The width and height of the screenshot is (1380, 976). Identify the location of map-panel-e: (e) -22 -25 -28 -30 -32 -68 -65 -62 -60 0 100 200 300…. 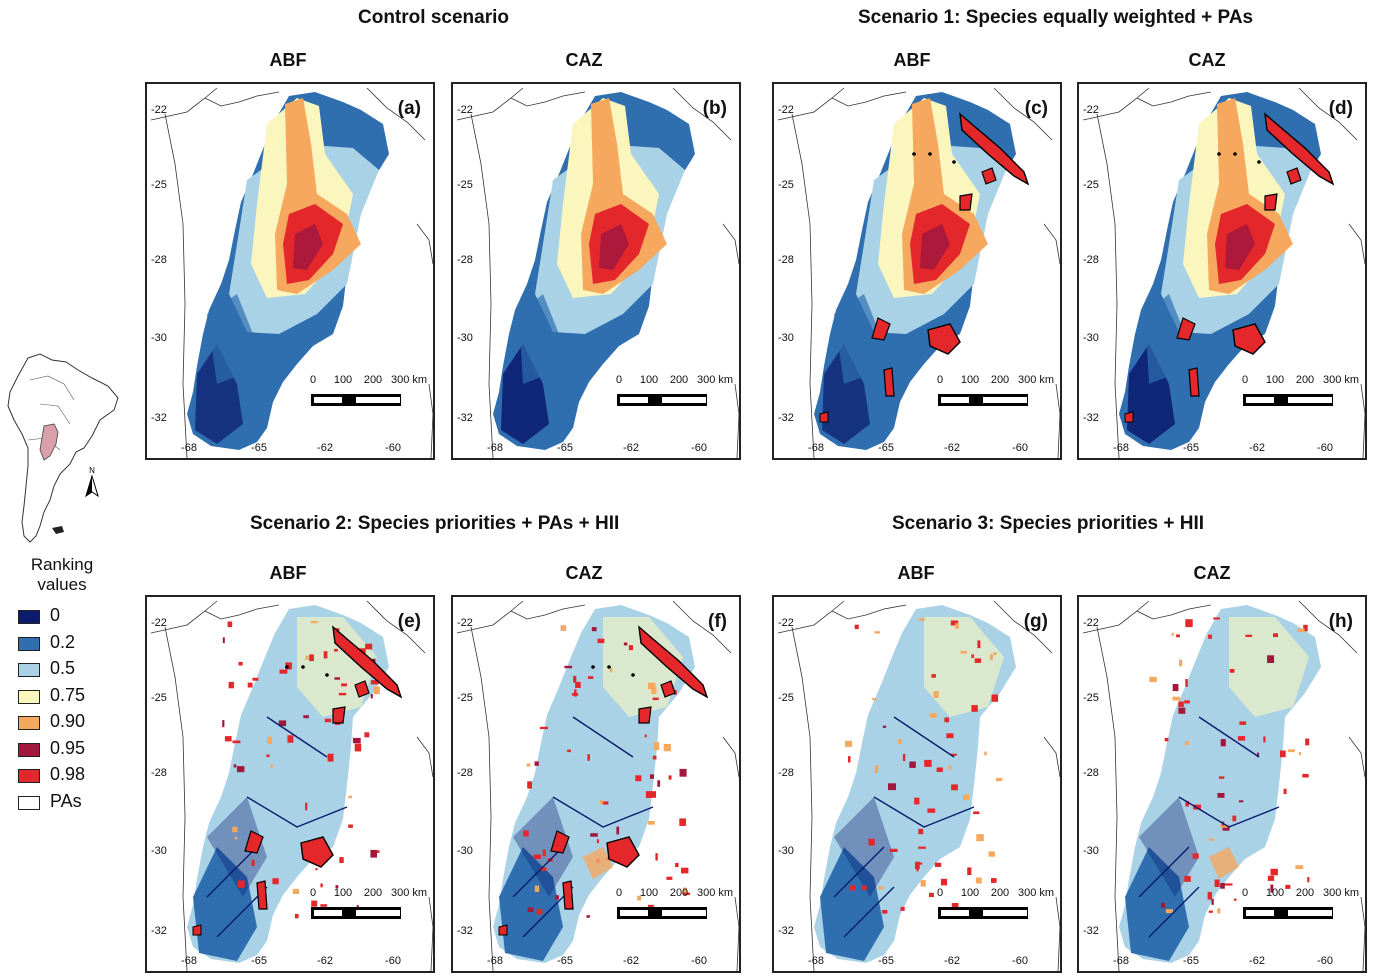
(290, 784).